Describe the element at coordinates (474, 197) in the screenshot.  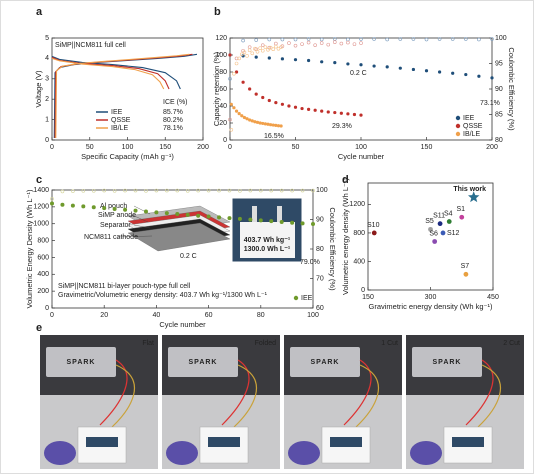
I see `data-star` at that location.